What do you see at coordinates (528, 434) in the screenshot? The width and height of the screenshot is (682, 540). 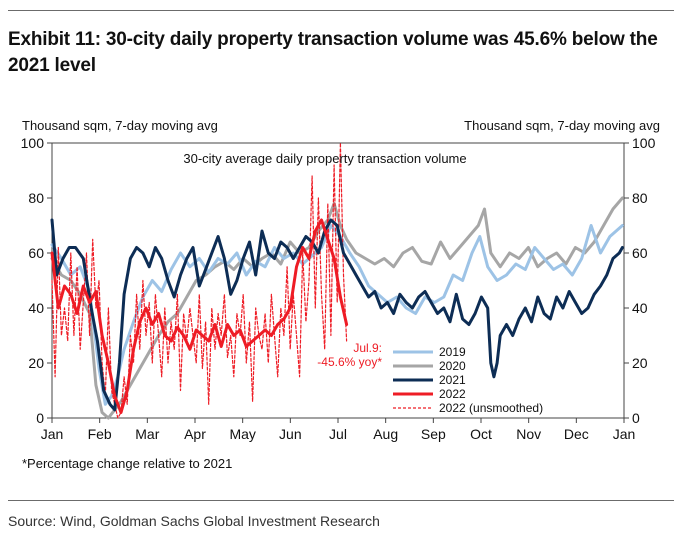 I see `x-tick-label: Nov` at bounding box center [528, 434].